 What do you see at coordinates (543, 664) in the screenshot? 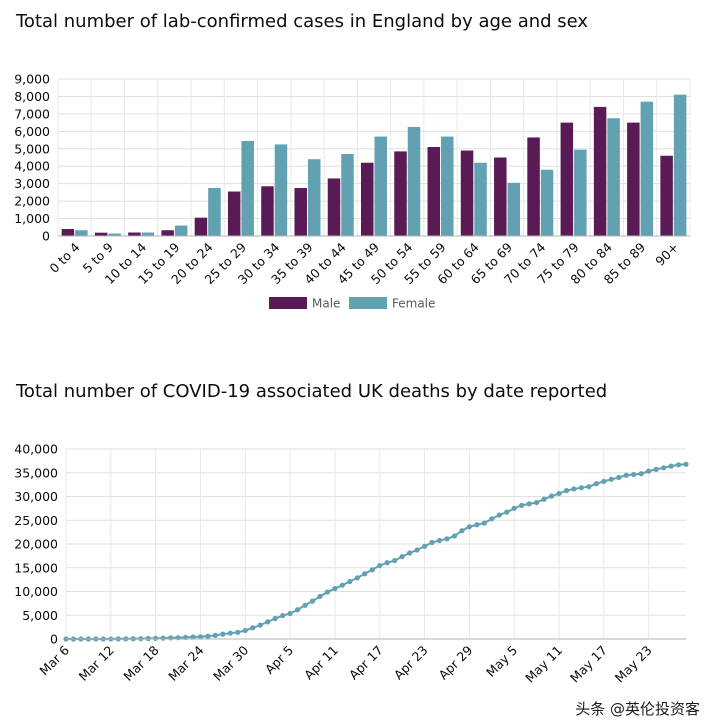
I see `x-tick-label: May 11` at bounding box center [543, 664].